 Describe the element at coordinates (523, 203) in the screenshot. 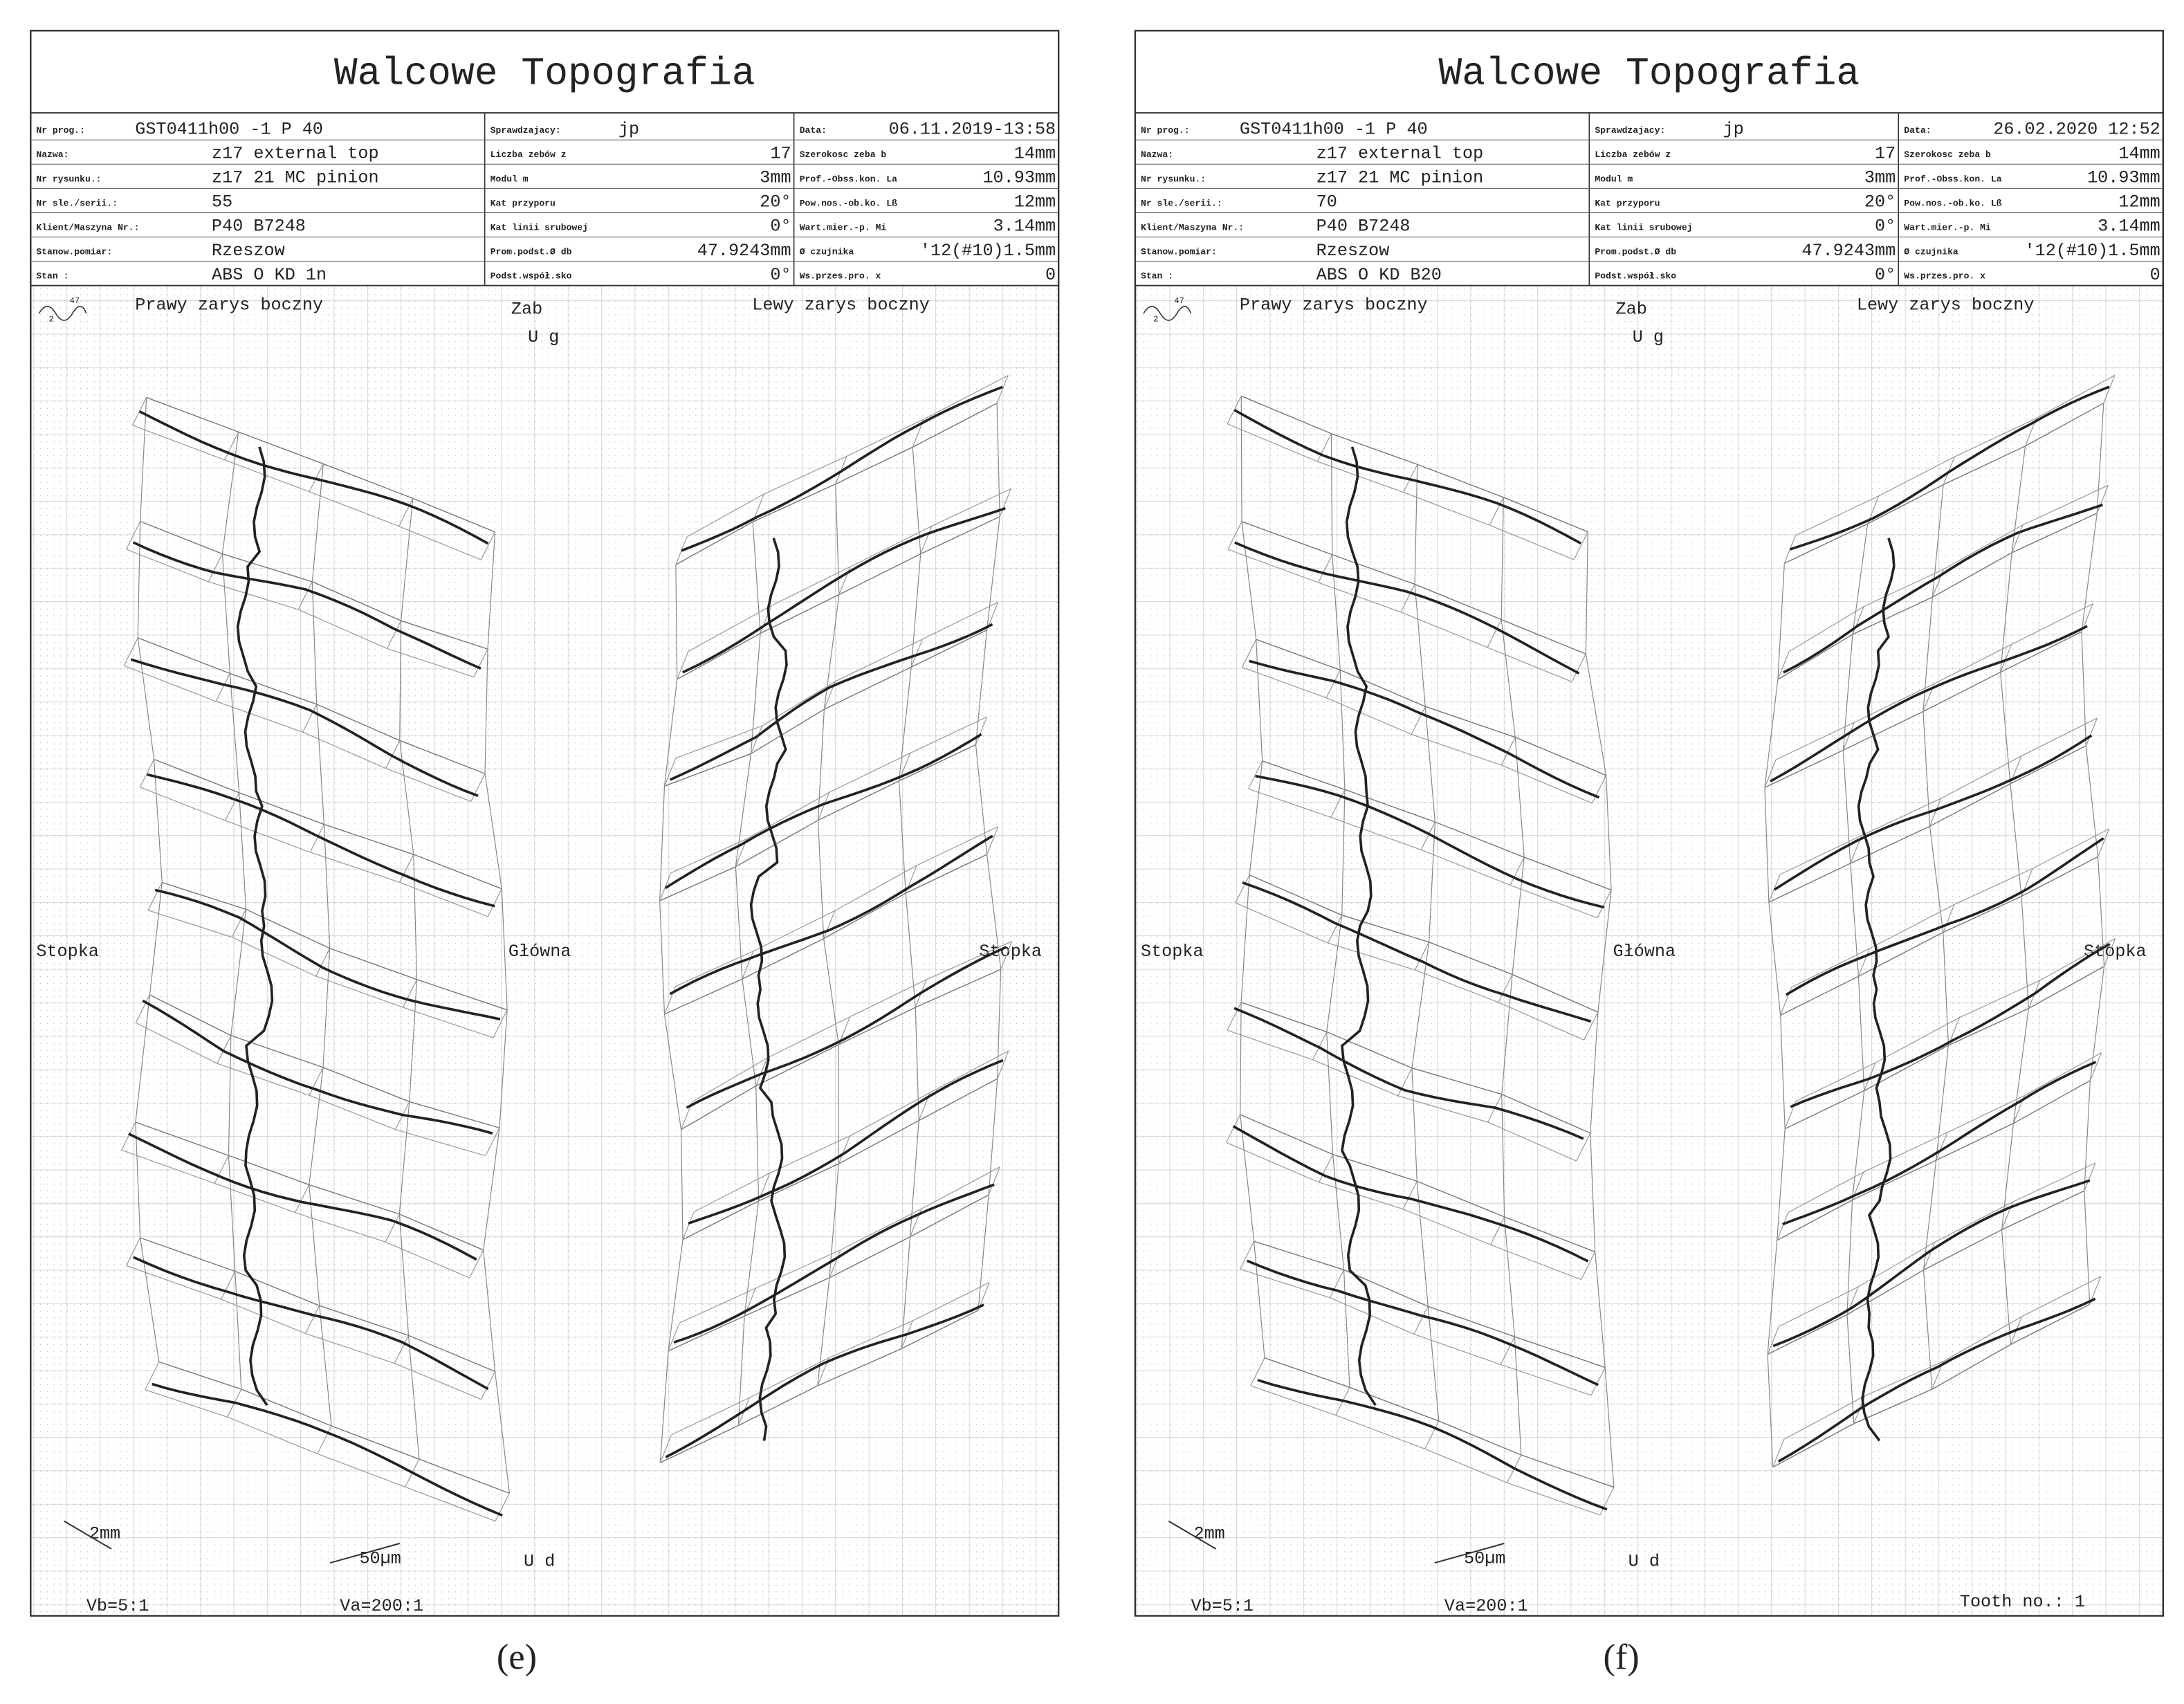

I see `field-label: Kat przyporu` at that location.